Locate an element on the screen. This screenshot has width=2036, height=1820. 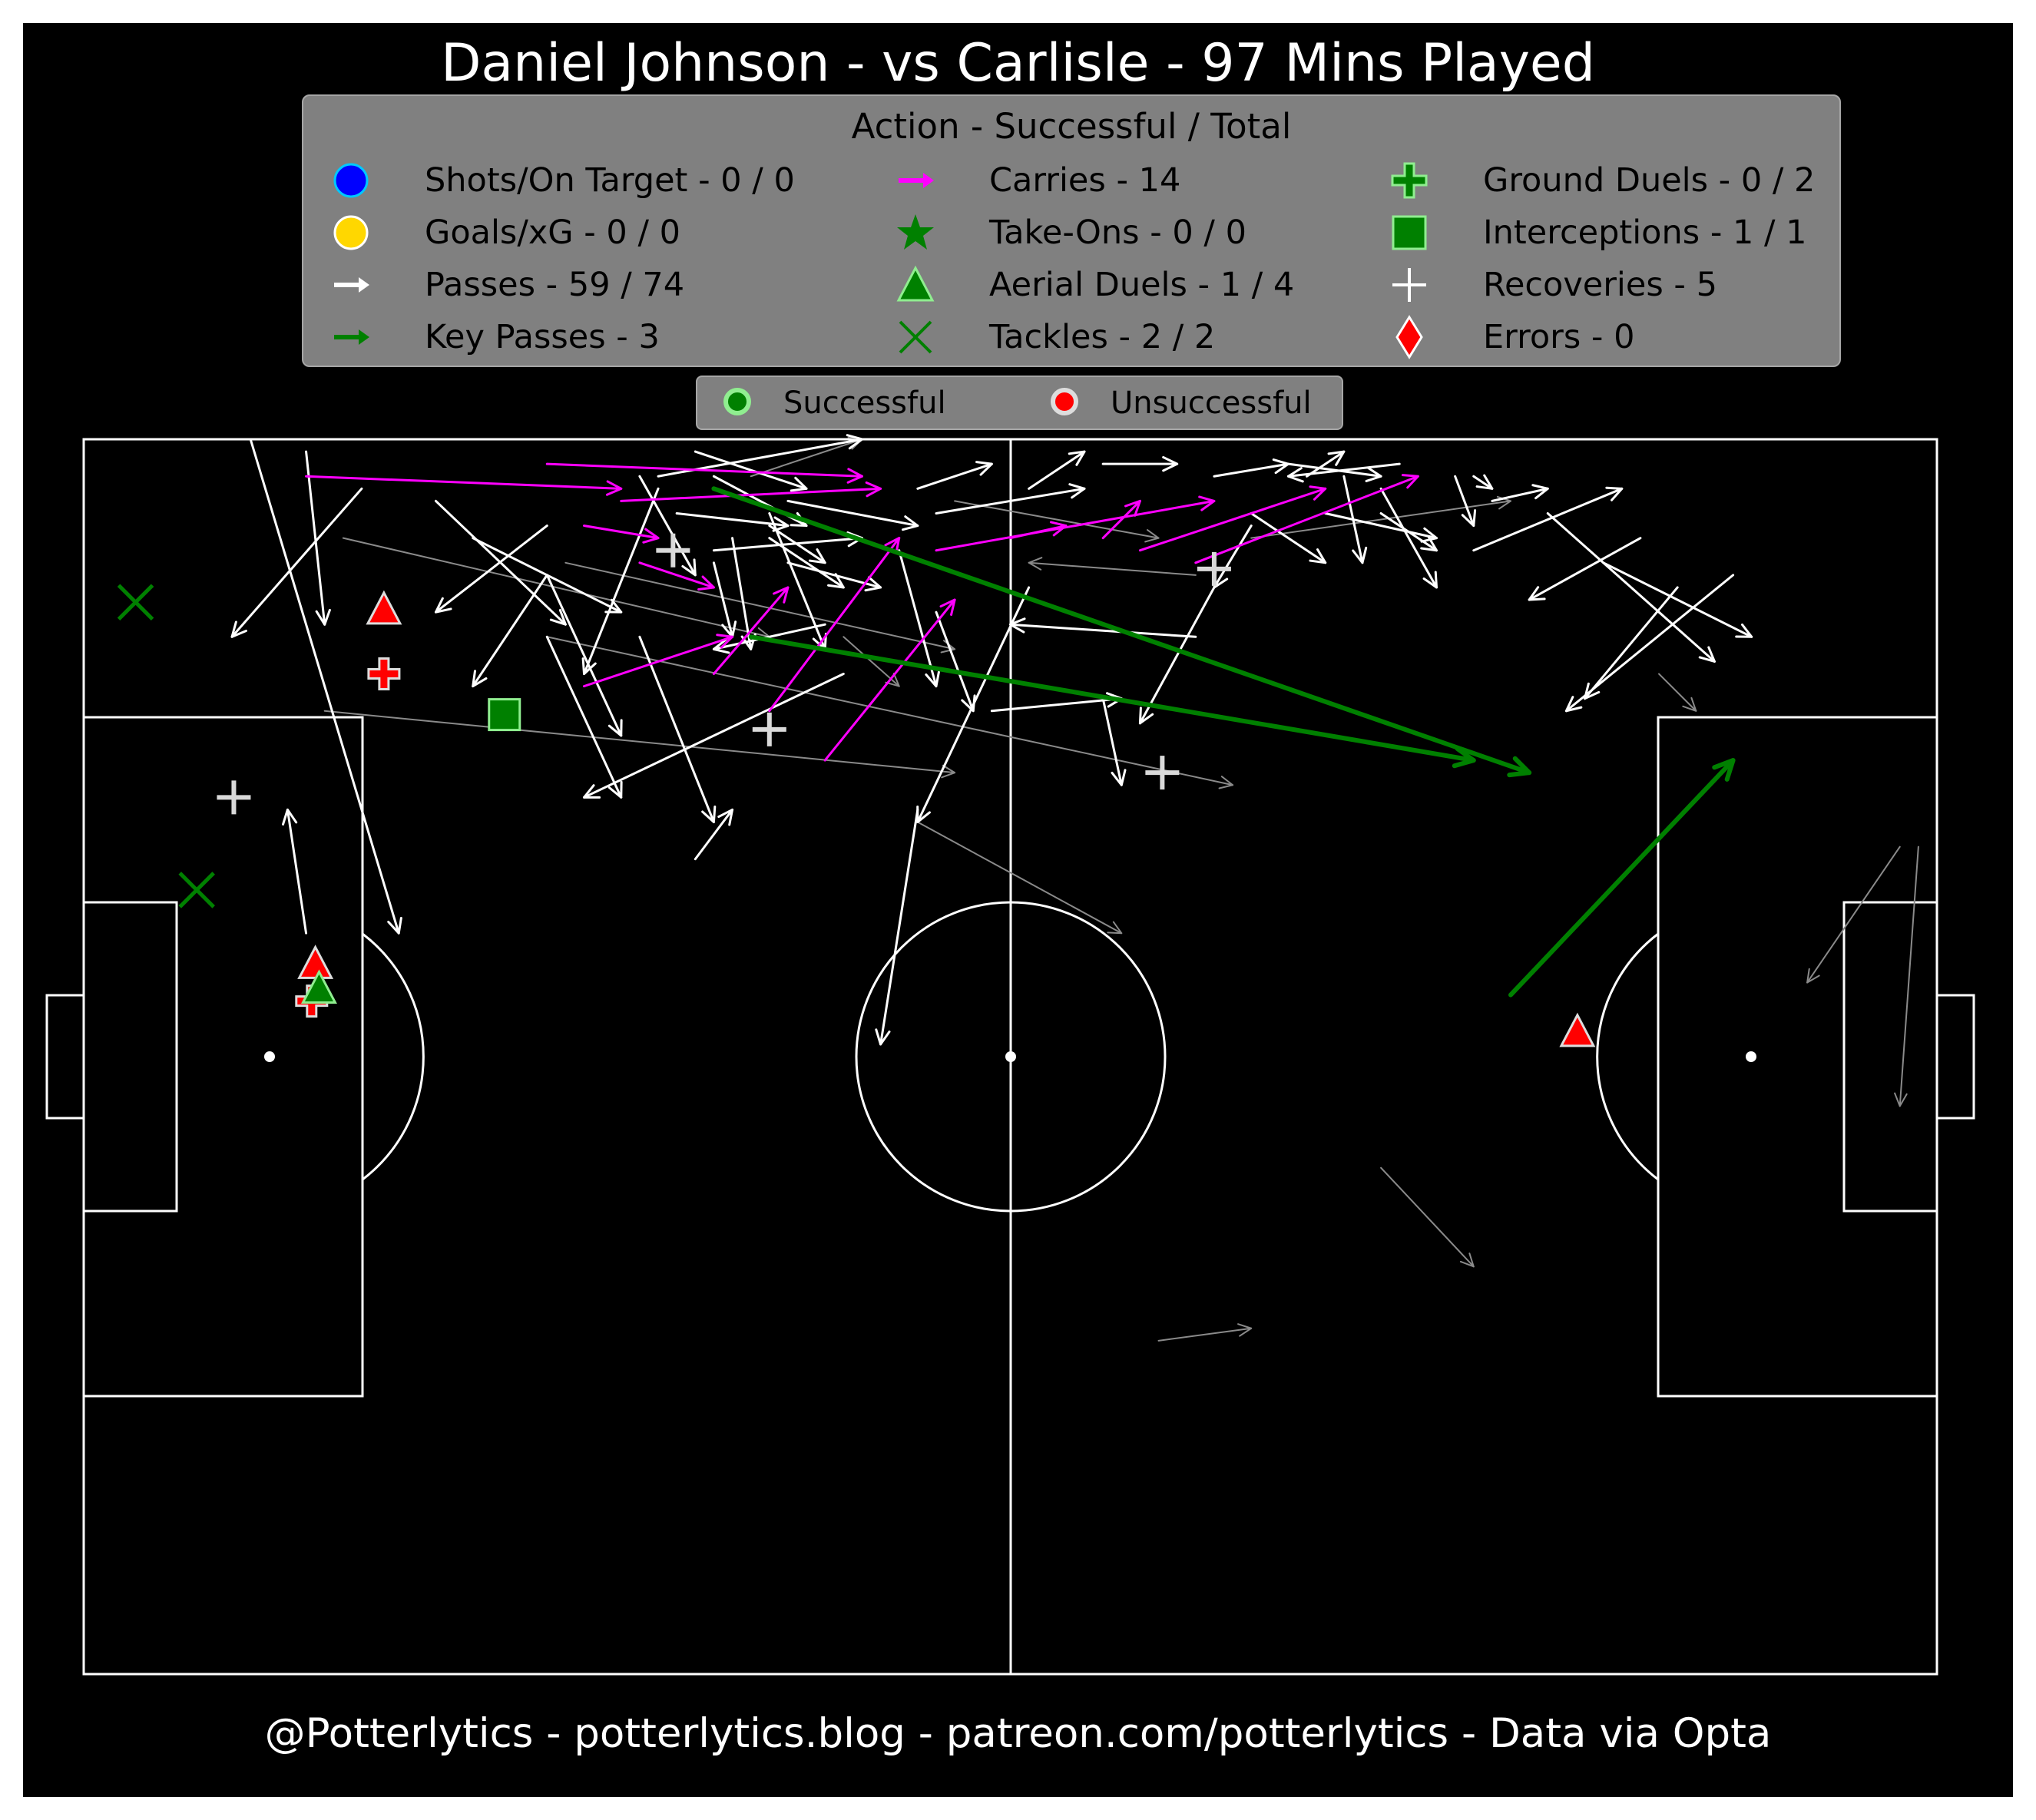
triangle-green-icon is located at coordinates (915, 285).